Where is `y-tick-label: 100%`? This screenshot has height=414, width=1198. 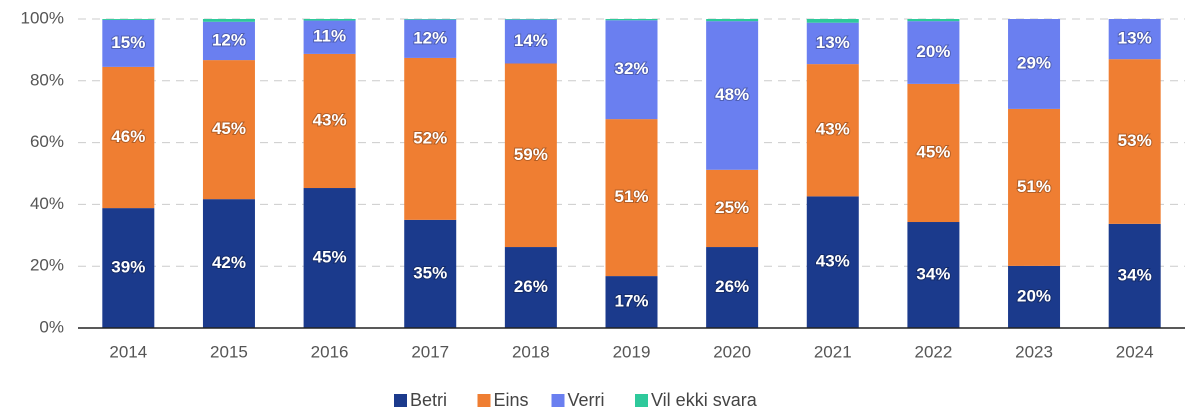 y-tick-label: 100% is located at coordinates (42, 17).